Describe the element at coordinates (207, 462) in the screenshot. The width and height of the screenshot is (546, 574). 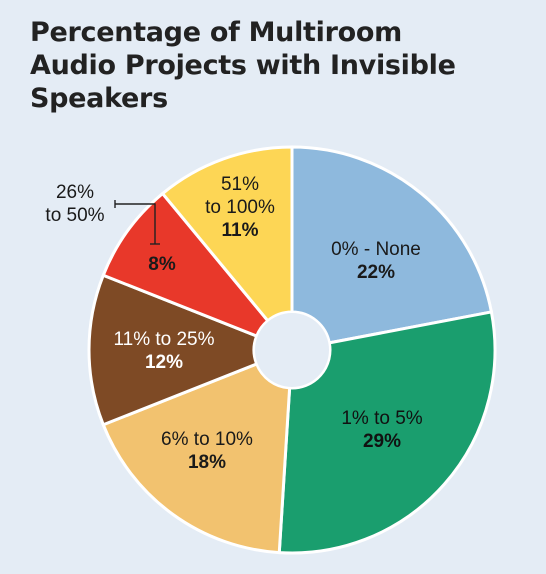
I see `slice-value-3: 18%` at that location.